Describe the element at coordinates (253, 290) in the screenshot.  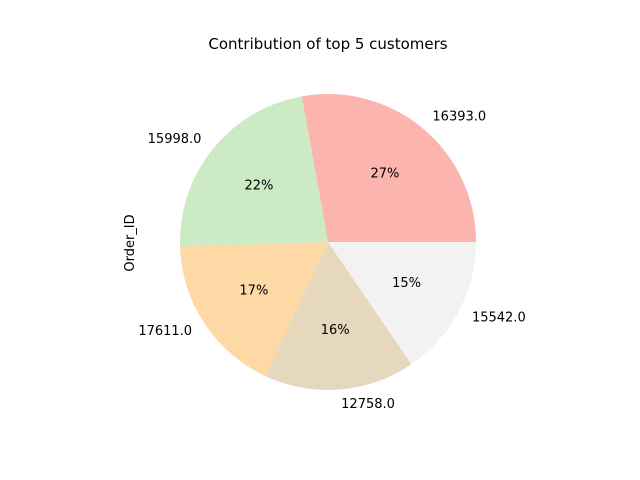
I see `slice-percent-3: 17%` at that location.